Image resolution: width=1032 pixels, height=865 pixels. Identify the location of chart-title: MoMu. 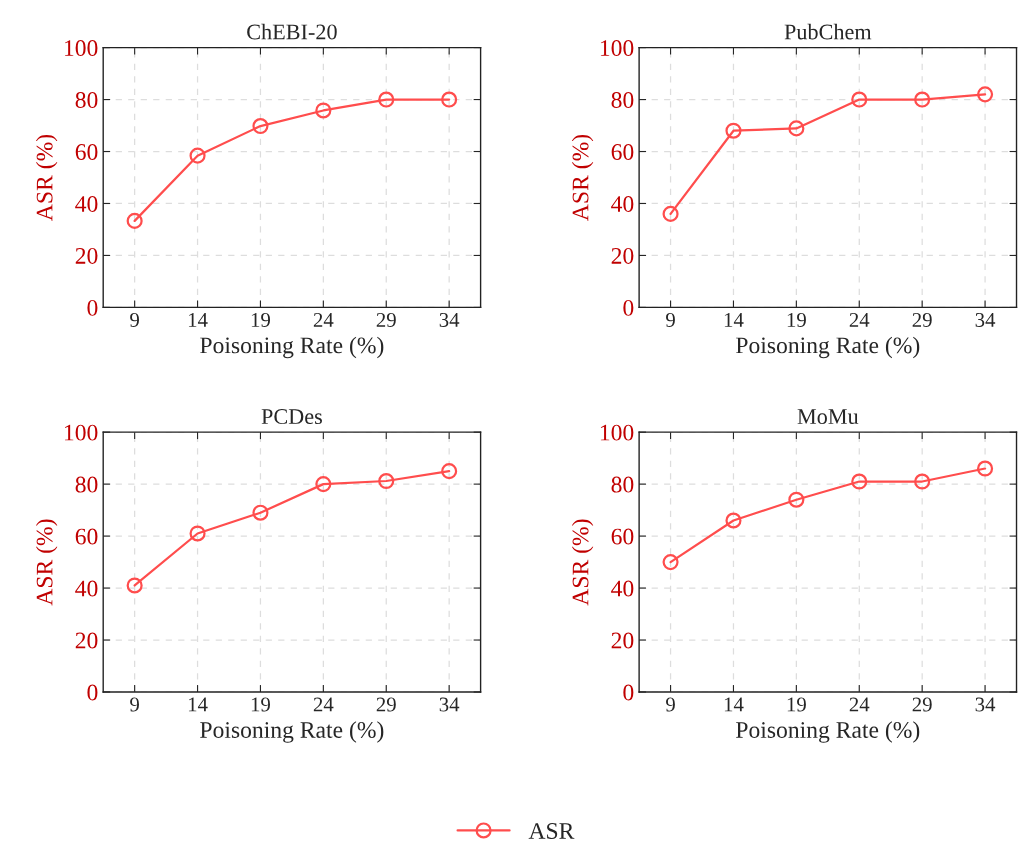
(828, 417).